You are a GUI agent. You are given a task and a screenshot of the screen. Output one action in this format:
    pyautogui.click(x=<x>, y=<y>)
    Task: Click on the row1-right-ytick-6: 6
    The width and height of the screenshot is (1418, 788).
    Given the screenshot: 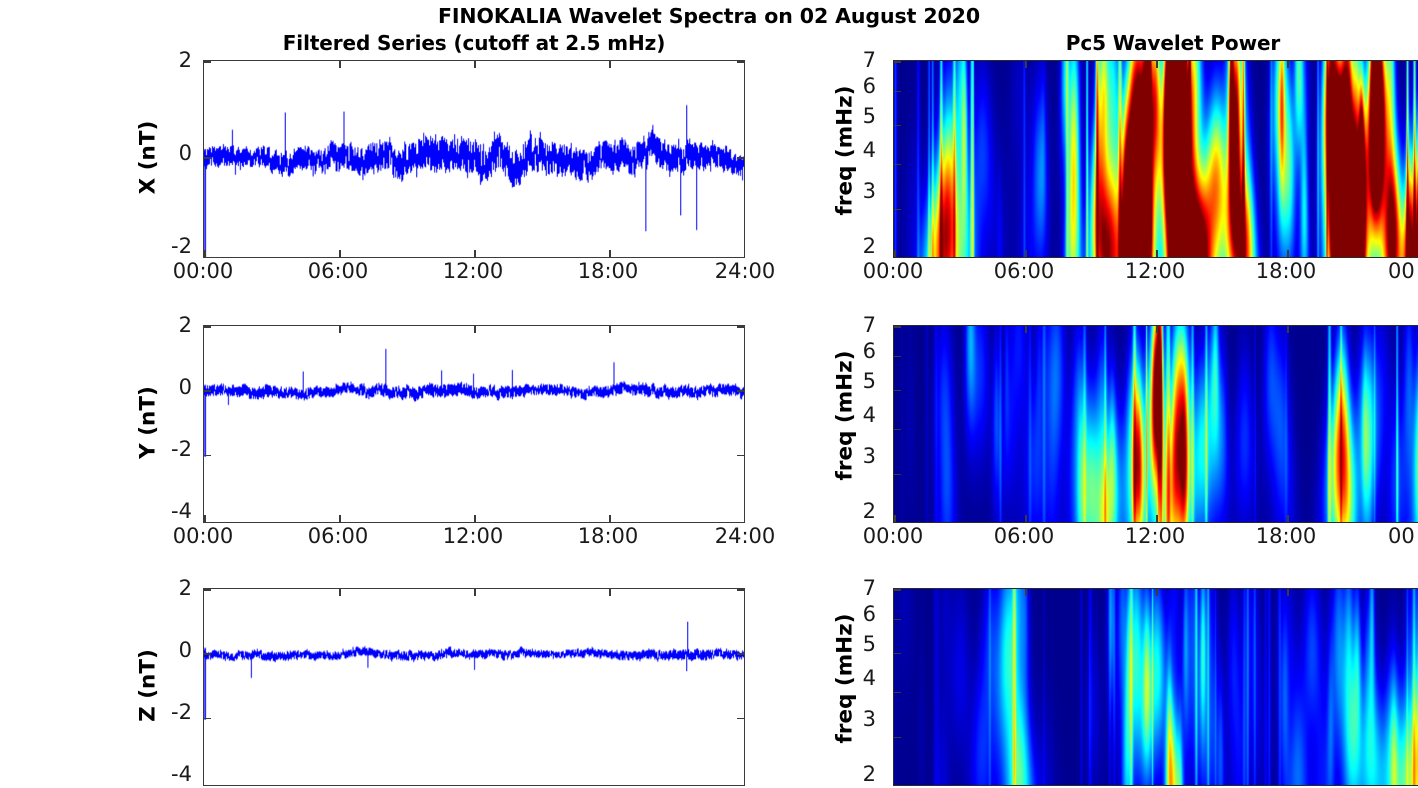 What is the action you would take?
    pyautogui.click(x=869, y=86)
    